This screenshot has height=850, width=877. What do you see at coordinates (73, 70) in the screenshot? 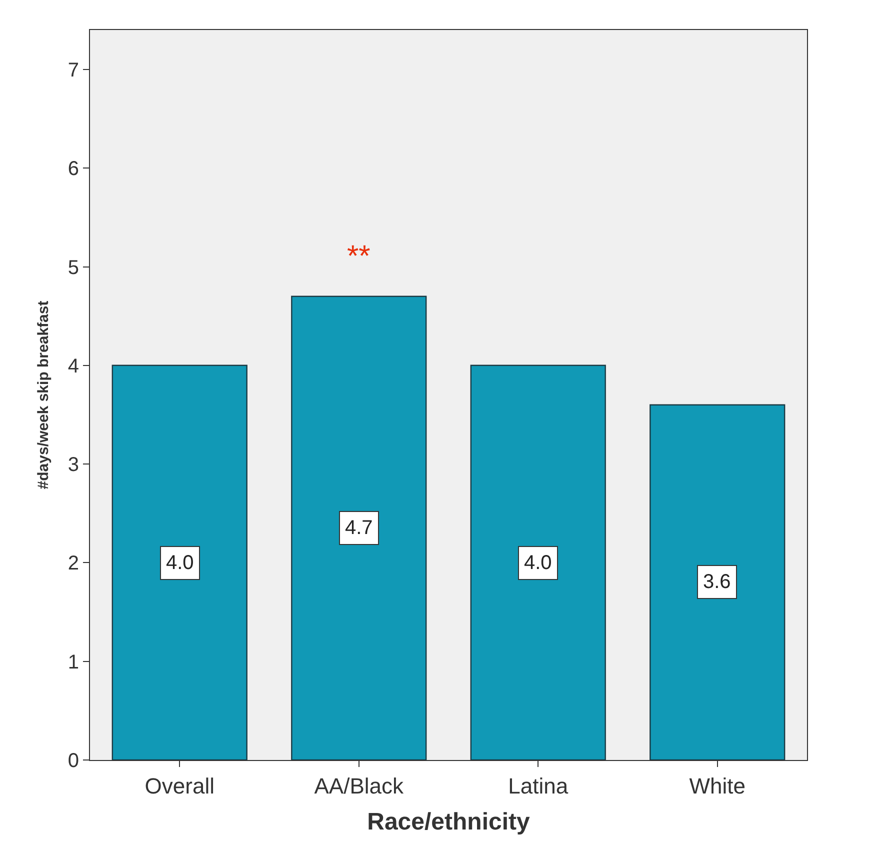
I see `y-tick-label: 7` at bounding box center [73, 70].